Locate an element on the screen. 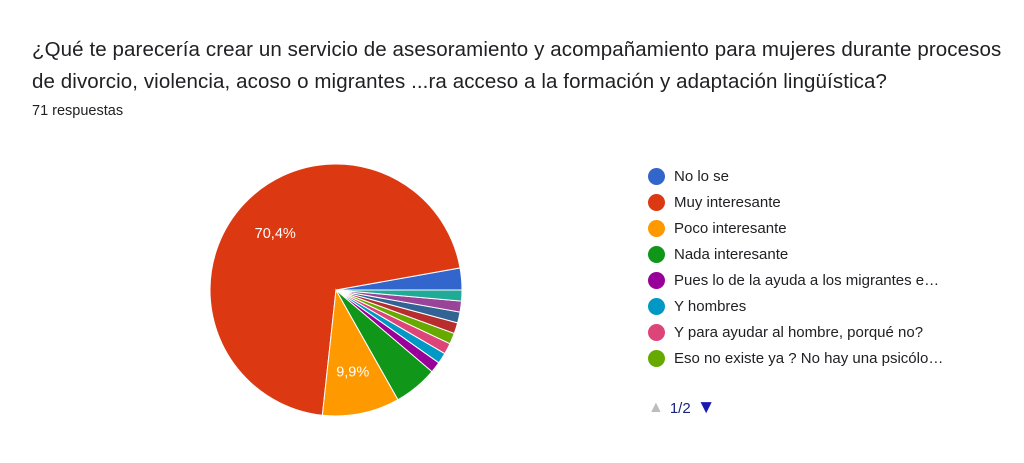 The width and height of the screenshot is (1024, 463). slice-data-label: 70,4% is located at coordinates (275, 234).